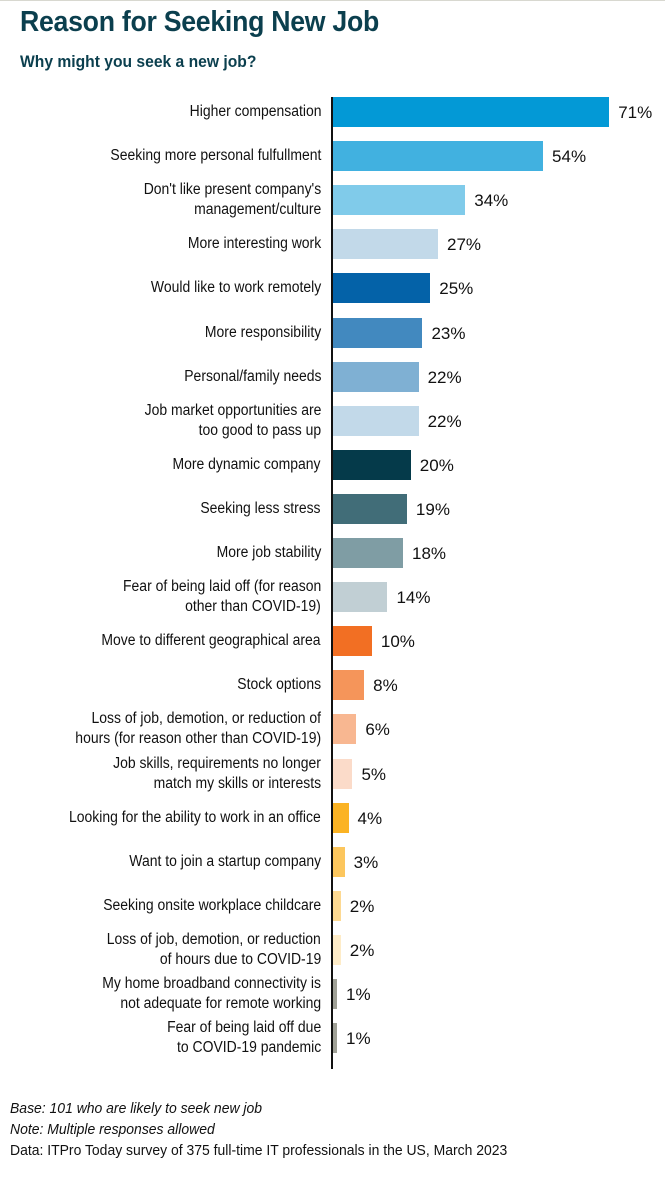  What do you see at coordinates (136, 1108) in the screenshot?
I see `base-note: Base: 101 who are likely to seek new job` at bounding box center [136, 1108].